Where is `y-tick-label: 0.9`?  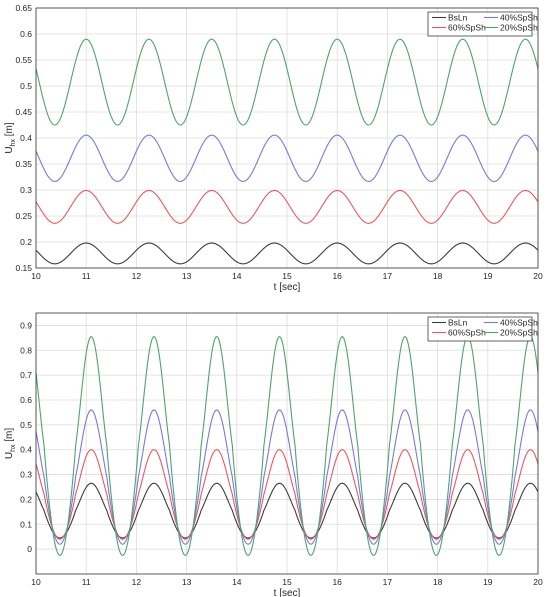
y-tick-label: 0.9 is located at coordinates (26, 325).